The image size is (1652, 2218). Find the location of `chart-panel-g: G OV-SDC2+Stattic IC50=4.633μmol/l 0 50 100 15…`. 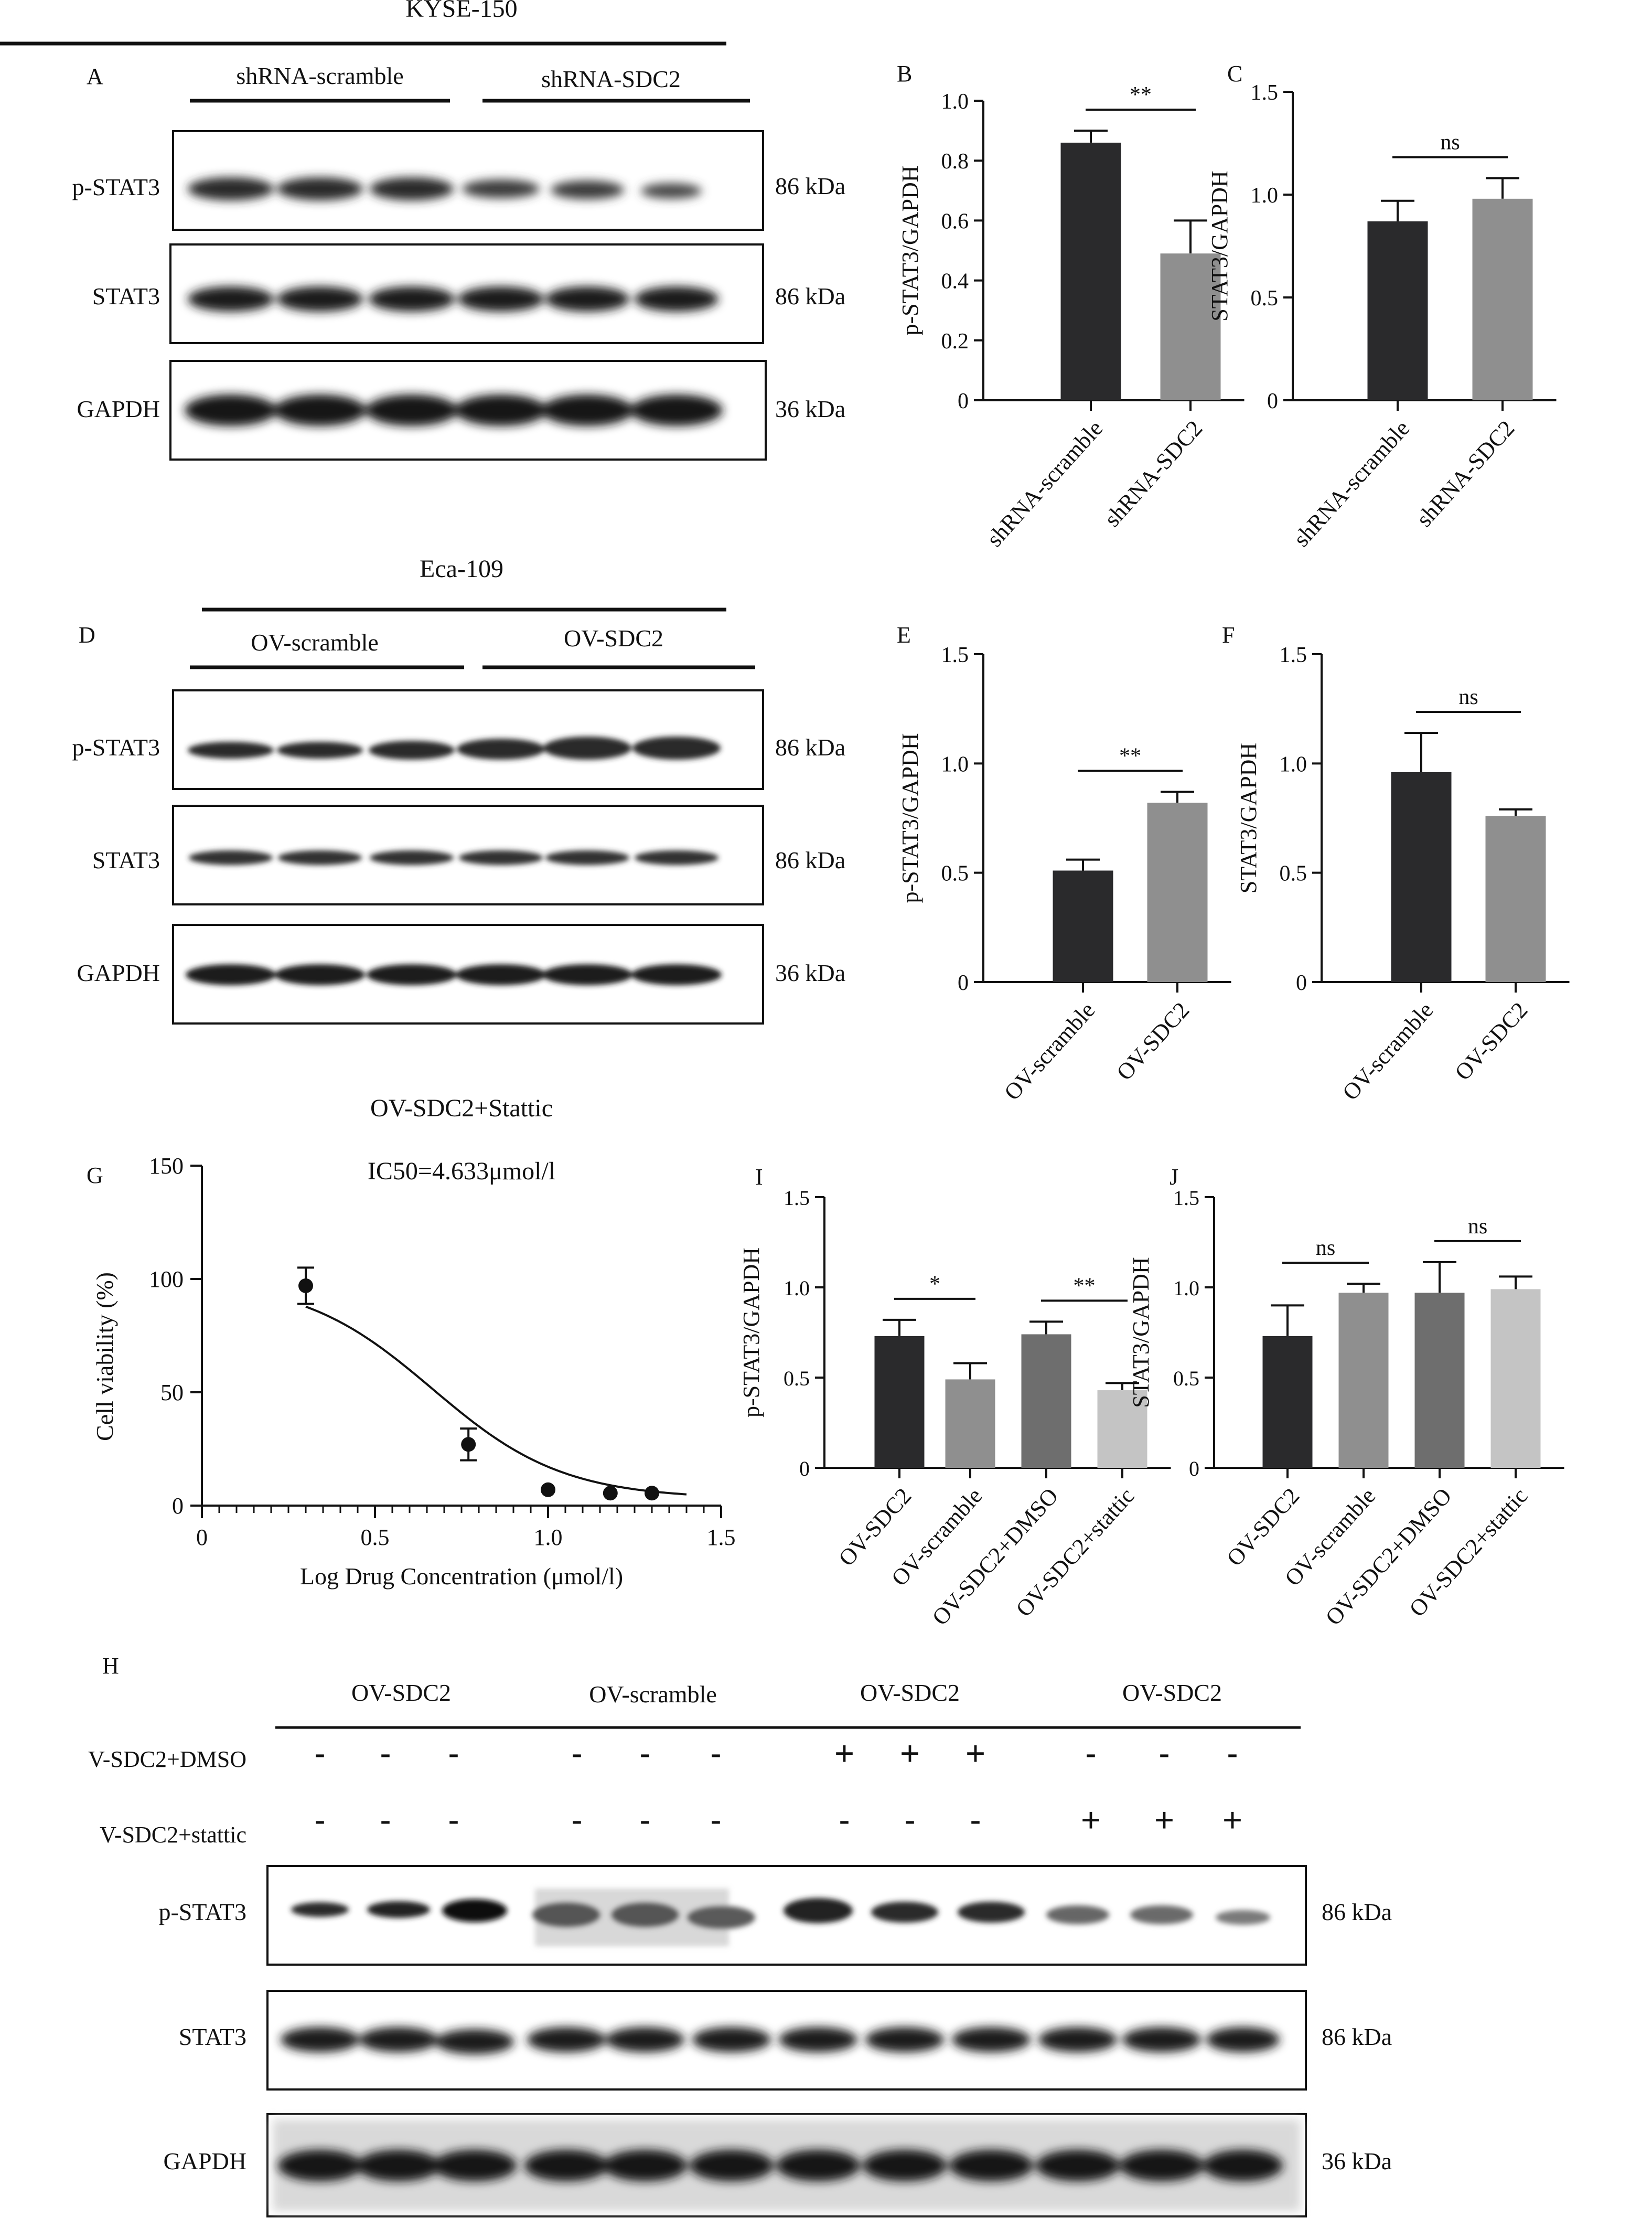

chart-panel-g: G OV-SDC2+Stattic IC50=4.633μmol/l 0 50 100 15… is located at coordinates (412, 1342).